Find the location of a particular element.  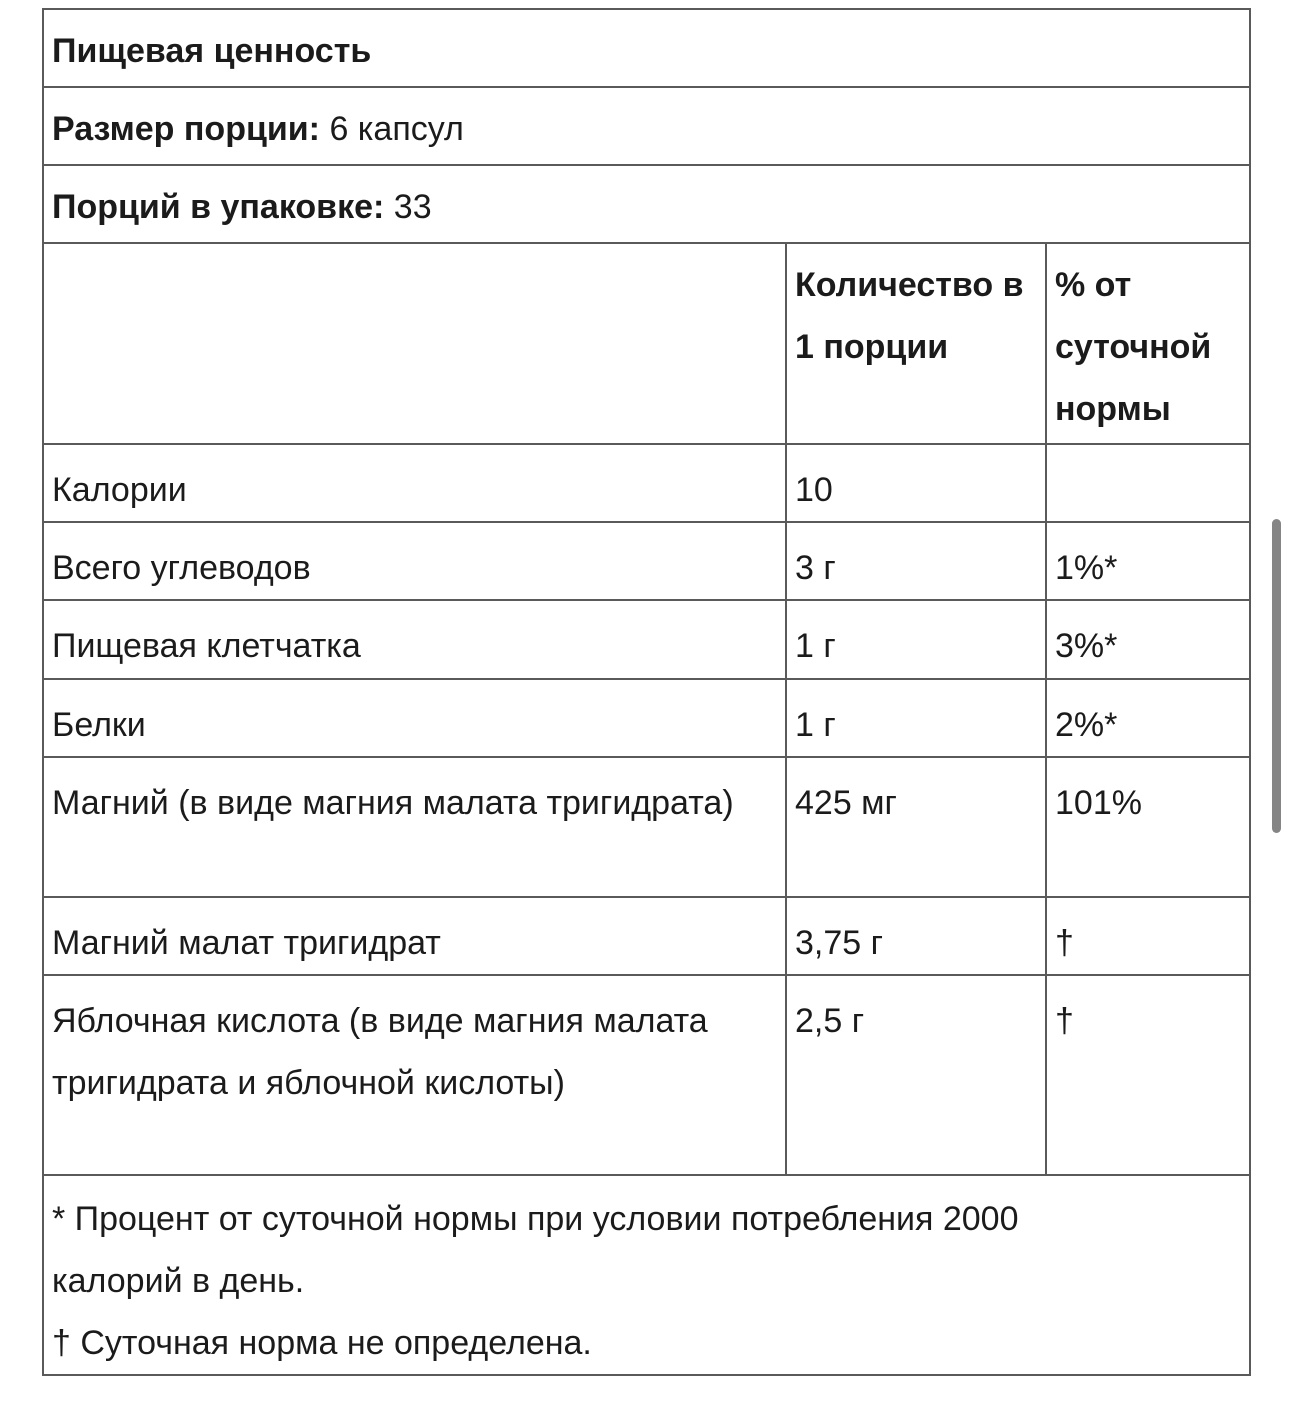

cell-dv is located at coordinates (1148, 483).